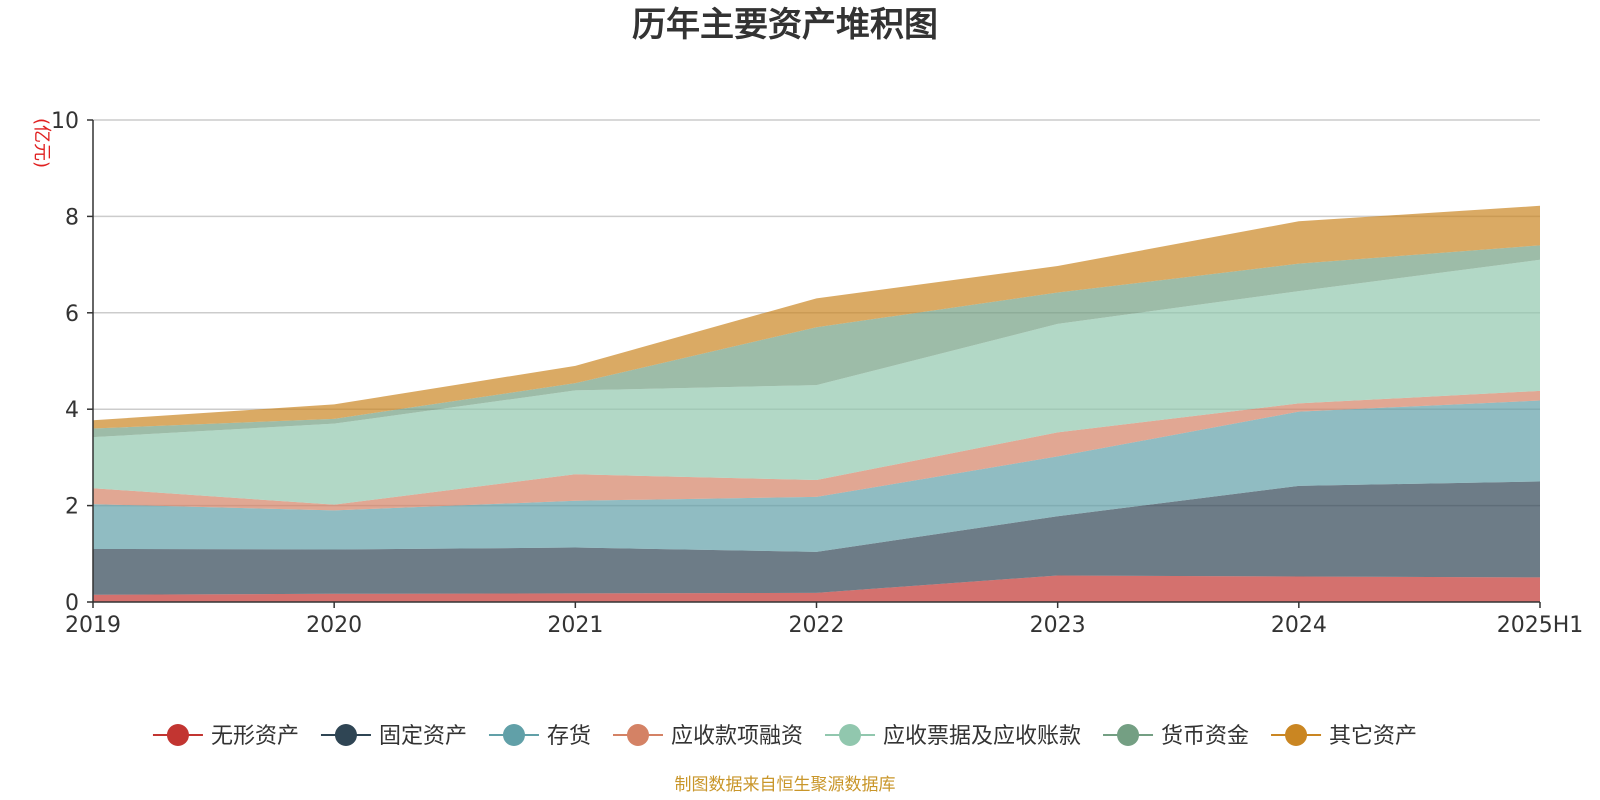 The height and width of the screenshot is (800, 1600). Describe the element at coordinates (575, 625) in the screenshot. I see `x-tick-label: 2021` at that location.